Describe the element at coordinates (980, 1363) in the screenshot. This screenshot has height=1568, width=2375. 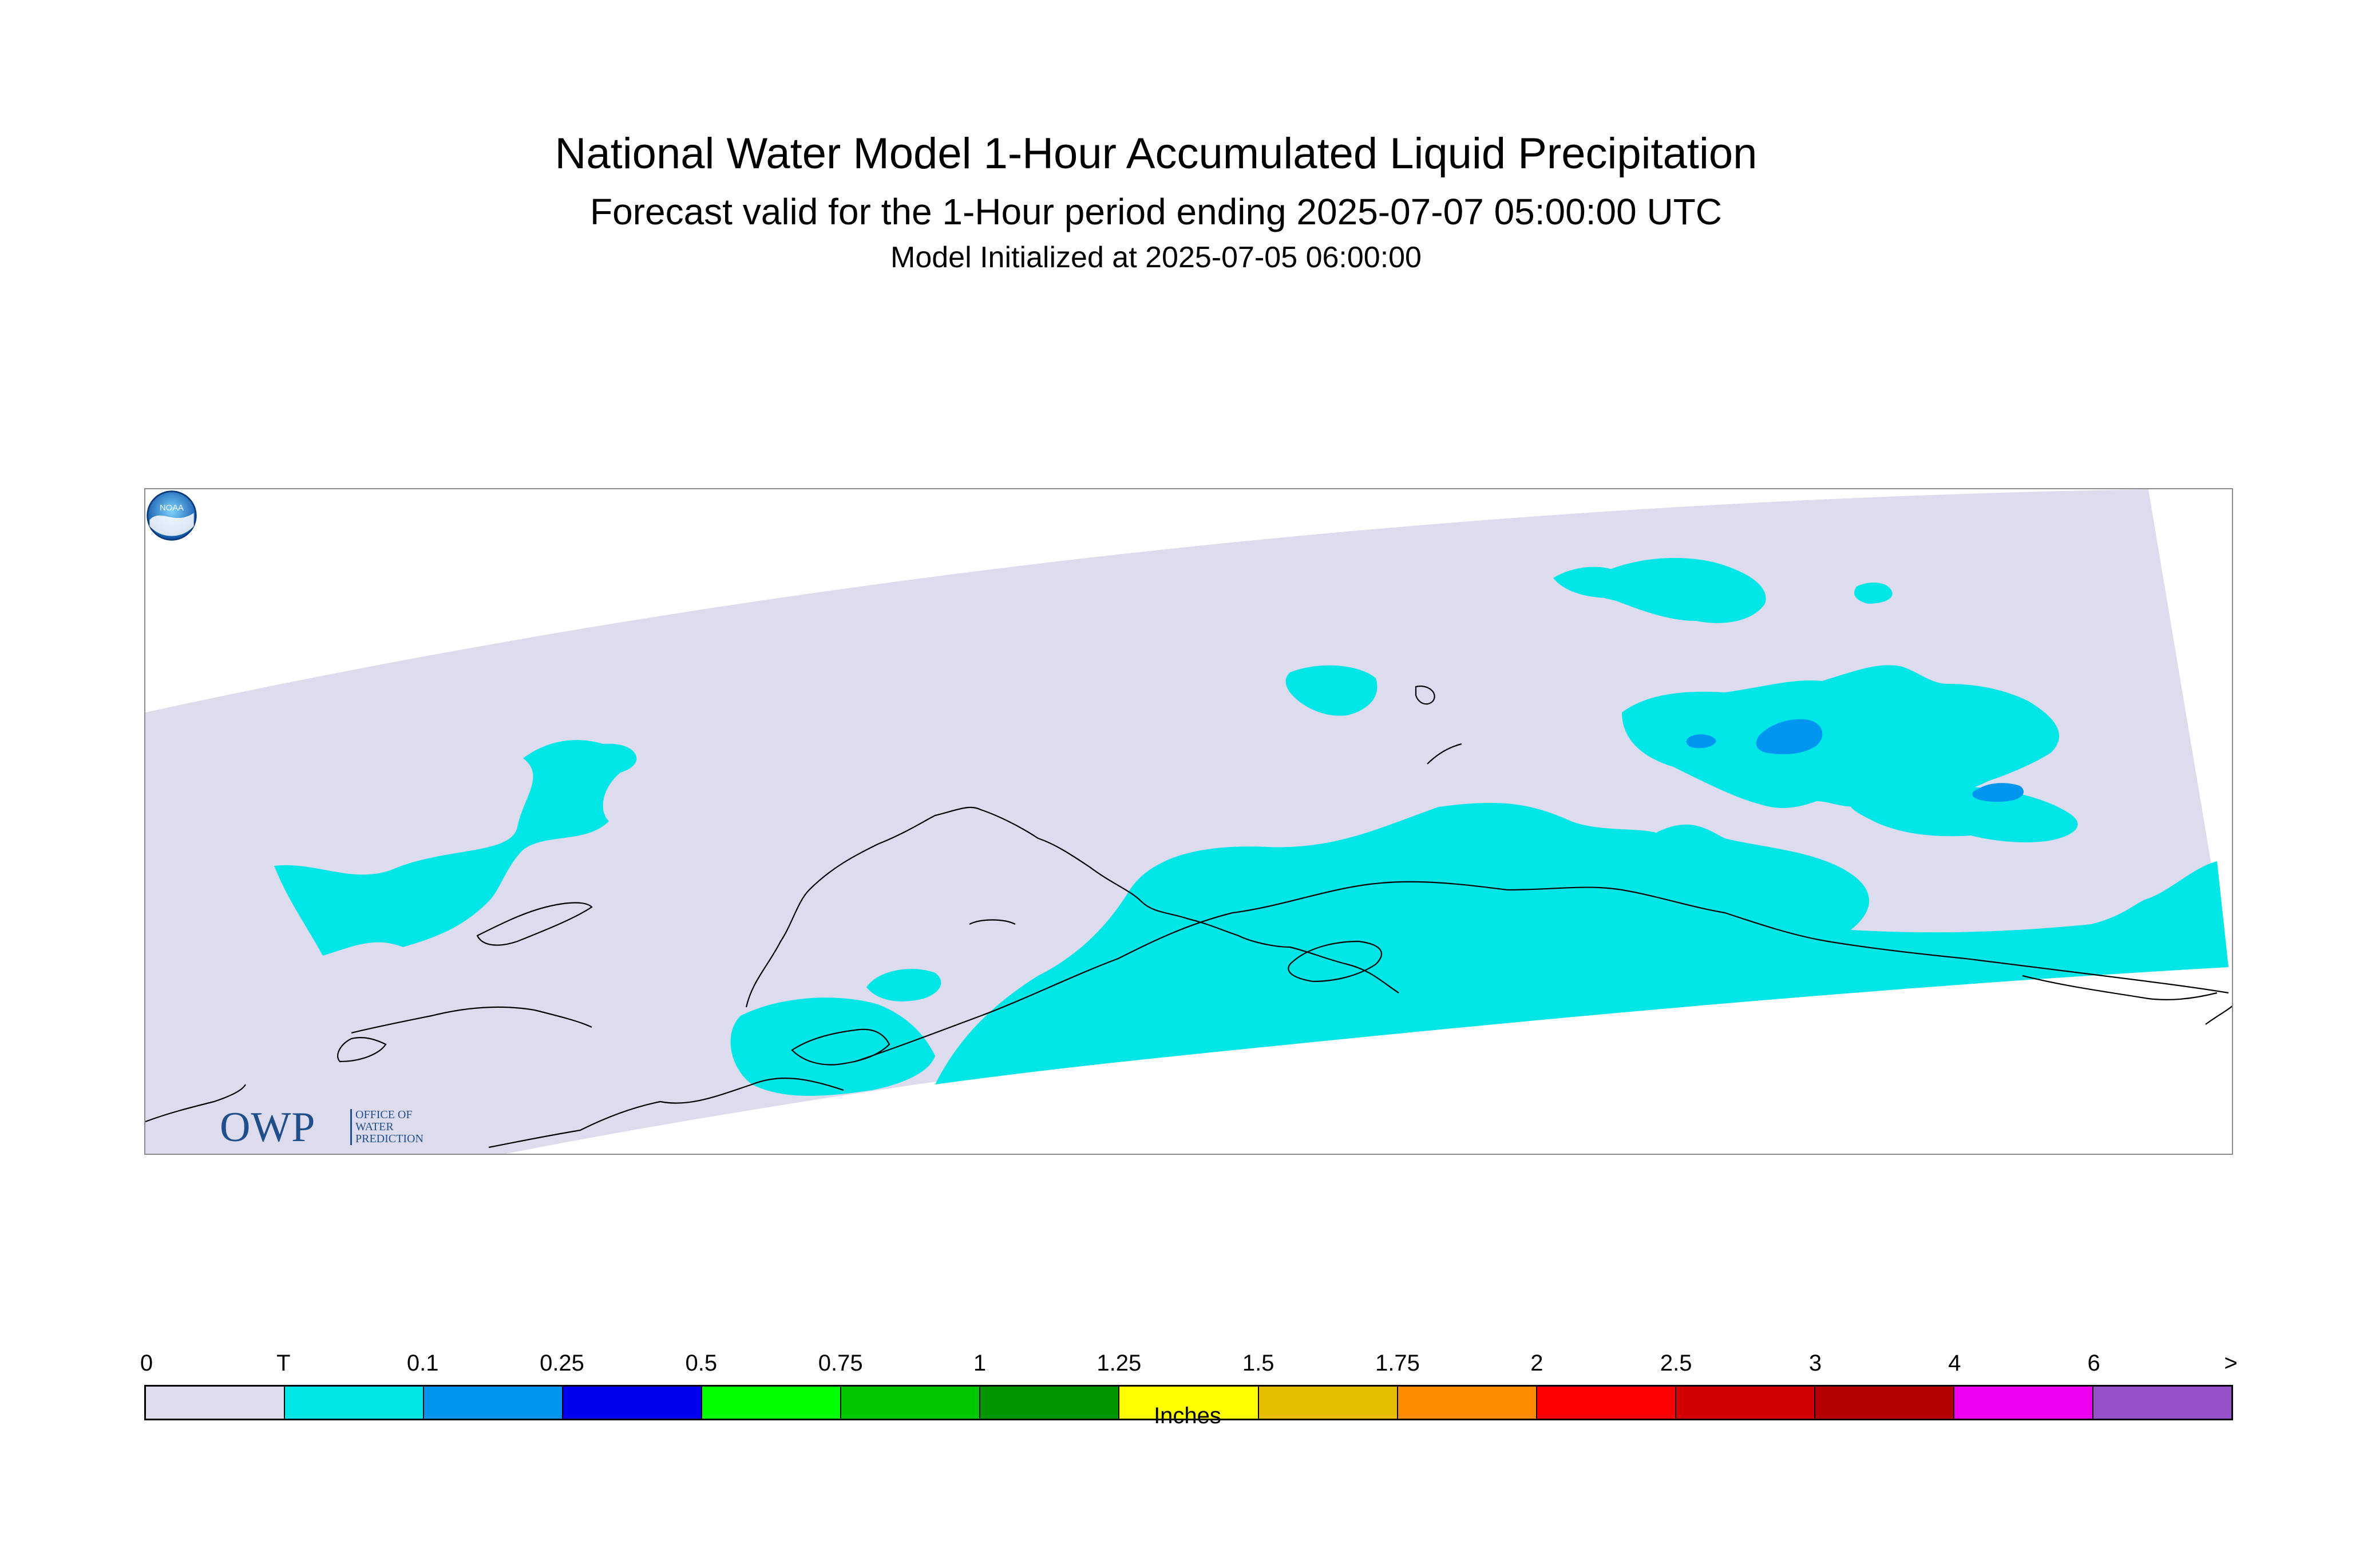
I see `legend-tick-label: 1` at that location.